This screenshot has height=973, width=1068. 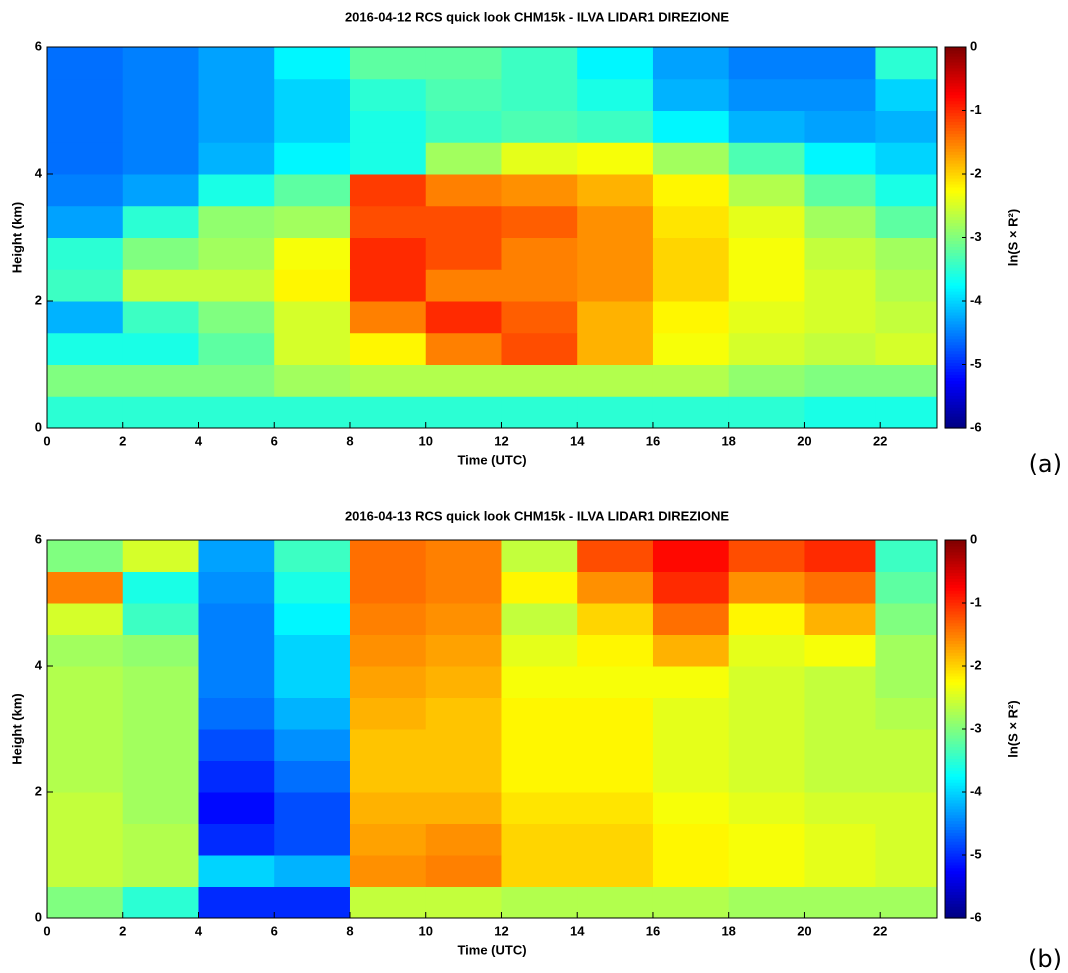 What do you see at coordinates (1045, 464) in the screenshot?
I see `panel-label: (a)` at bounding box center [1045, 464].